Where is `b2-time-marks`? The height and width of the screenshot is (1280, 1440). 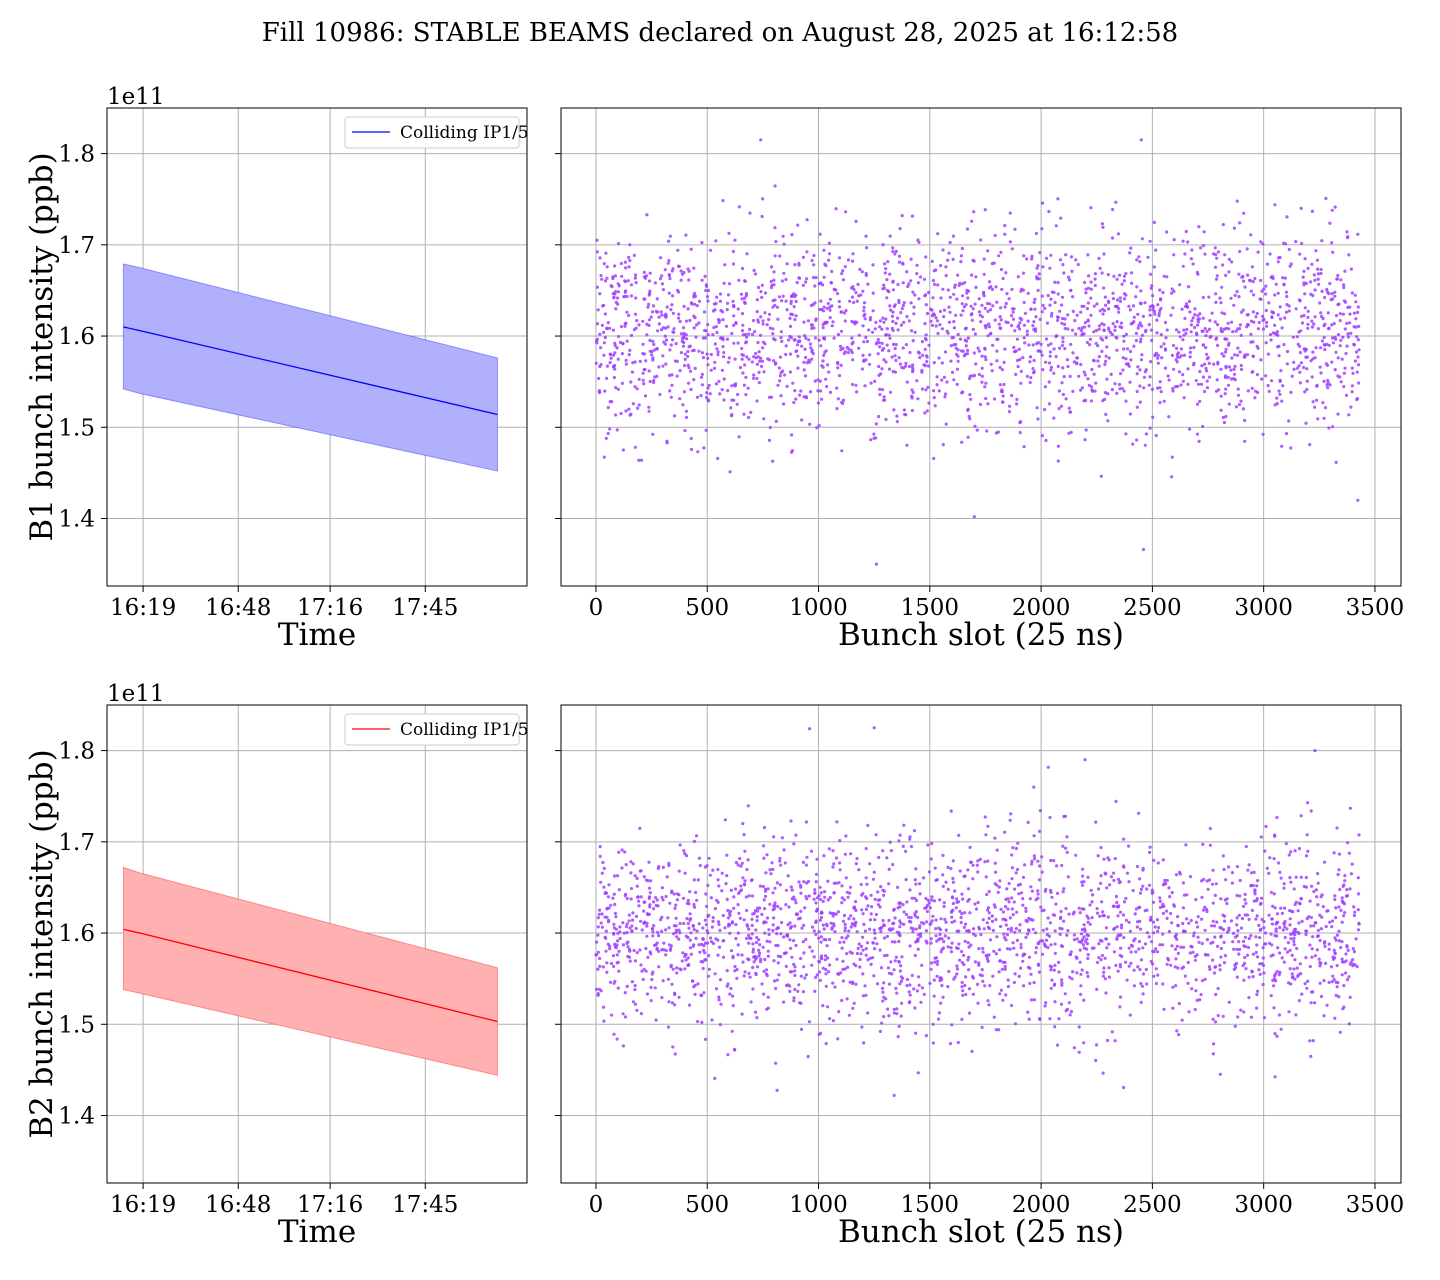
b2-time-marks is located at coordinates (310, 971).